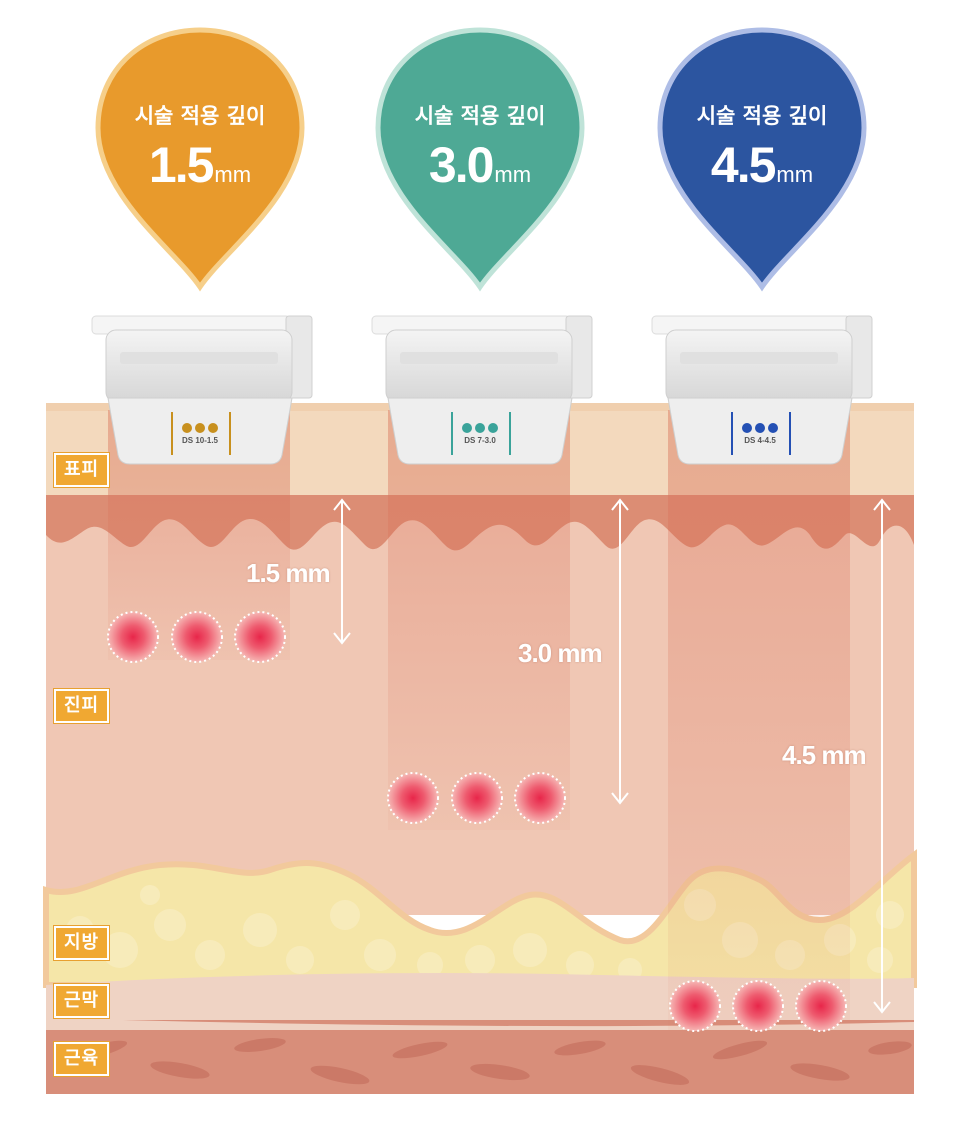 This screenshot has height=1124, width=966. Describe the element at coordinates (181, 165) in the screenshot. I see `pin-1-number: 1.5` at that location.